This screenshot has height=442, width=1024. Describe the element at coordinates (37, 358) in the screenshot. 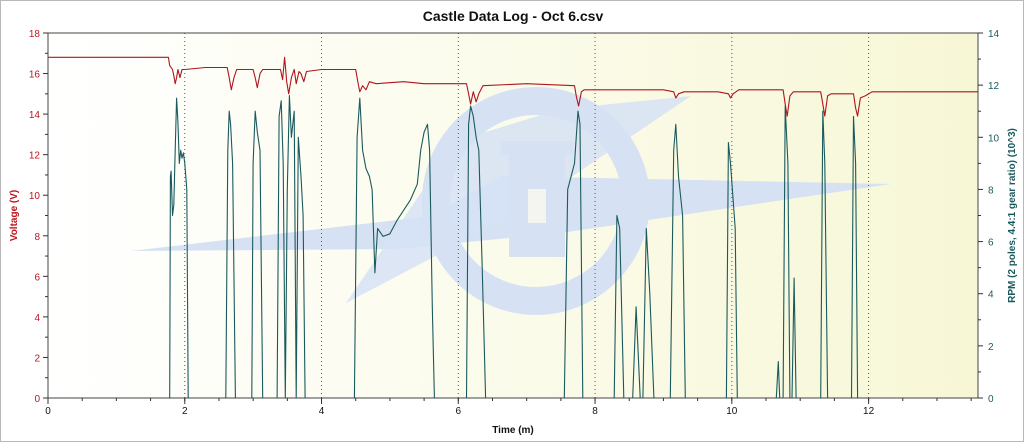

I see `y-left-tick-label: 2` at that location.